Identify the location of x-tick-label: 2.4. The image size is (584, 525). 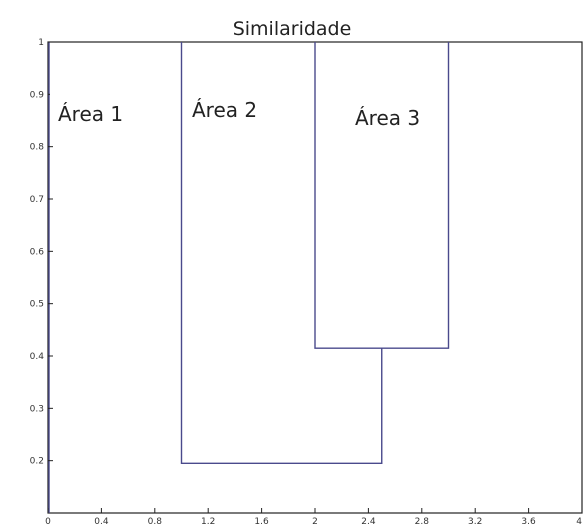
(368, 521).